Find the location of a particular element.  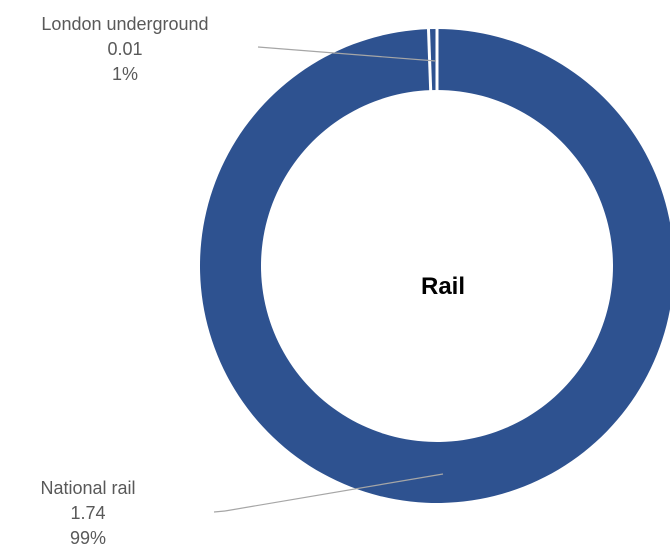

slice-label-national-rail-percent: 99% is located at coordinates (88, 537).